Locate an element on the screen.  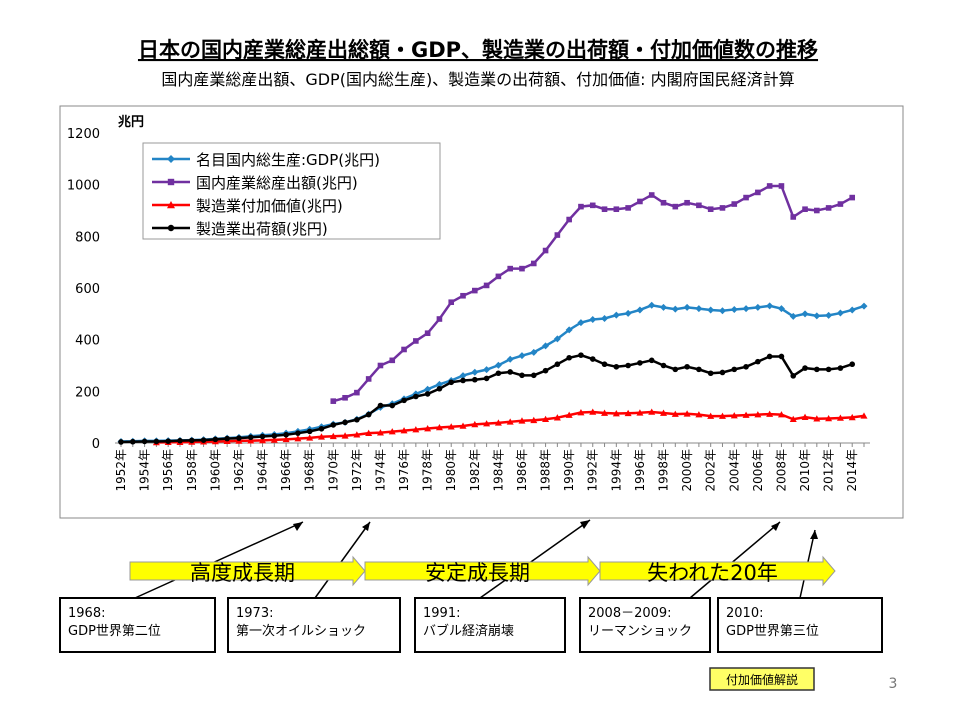
x-tick-label: 1996年 is located at coordinates (640, 470).